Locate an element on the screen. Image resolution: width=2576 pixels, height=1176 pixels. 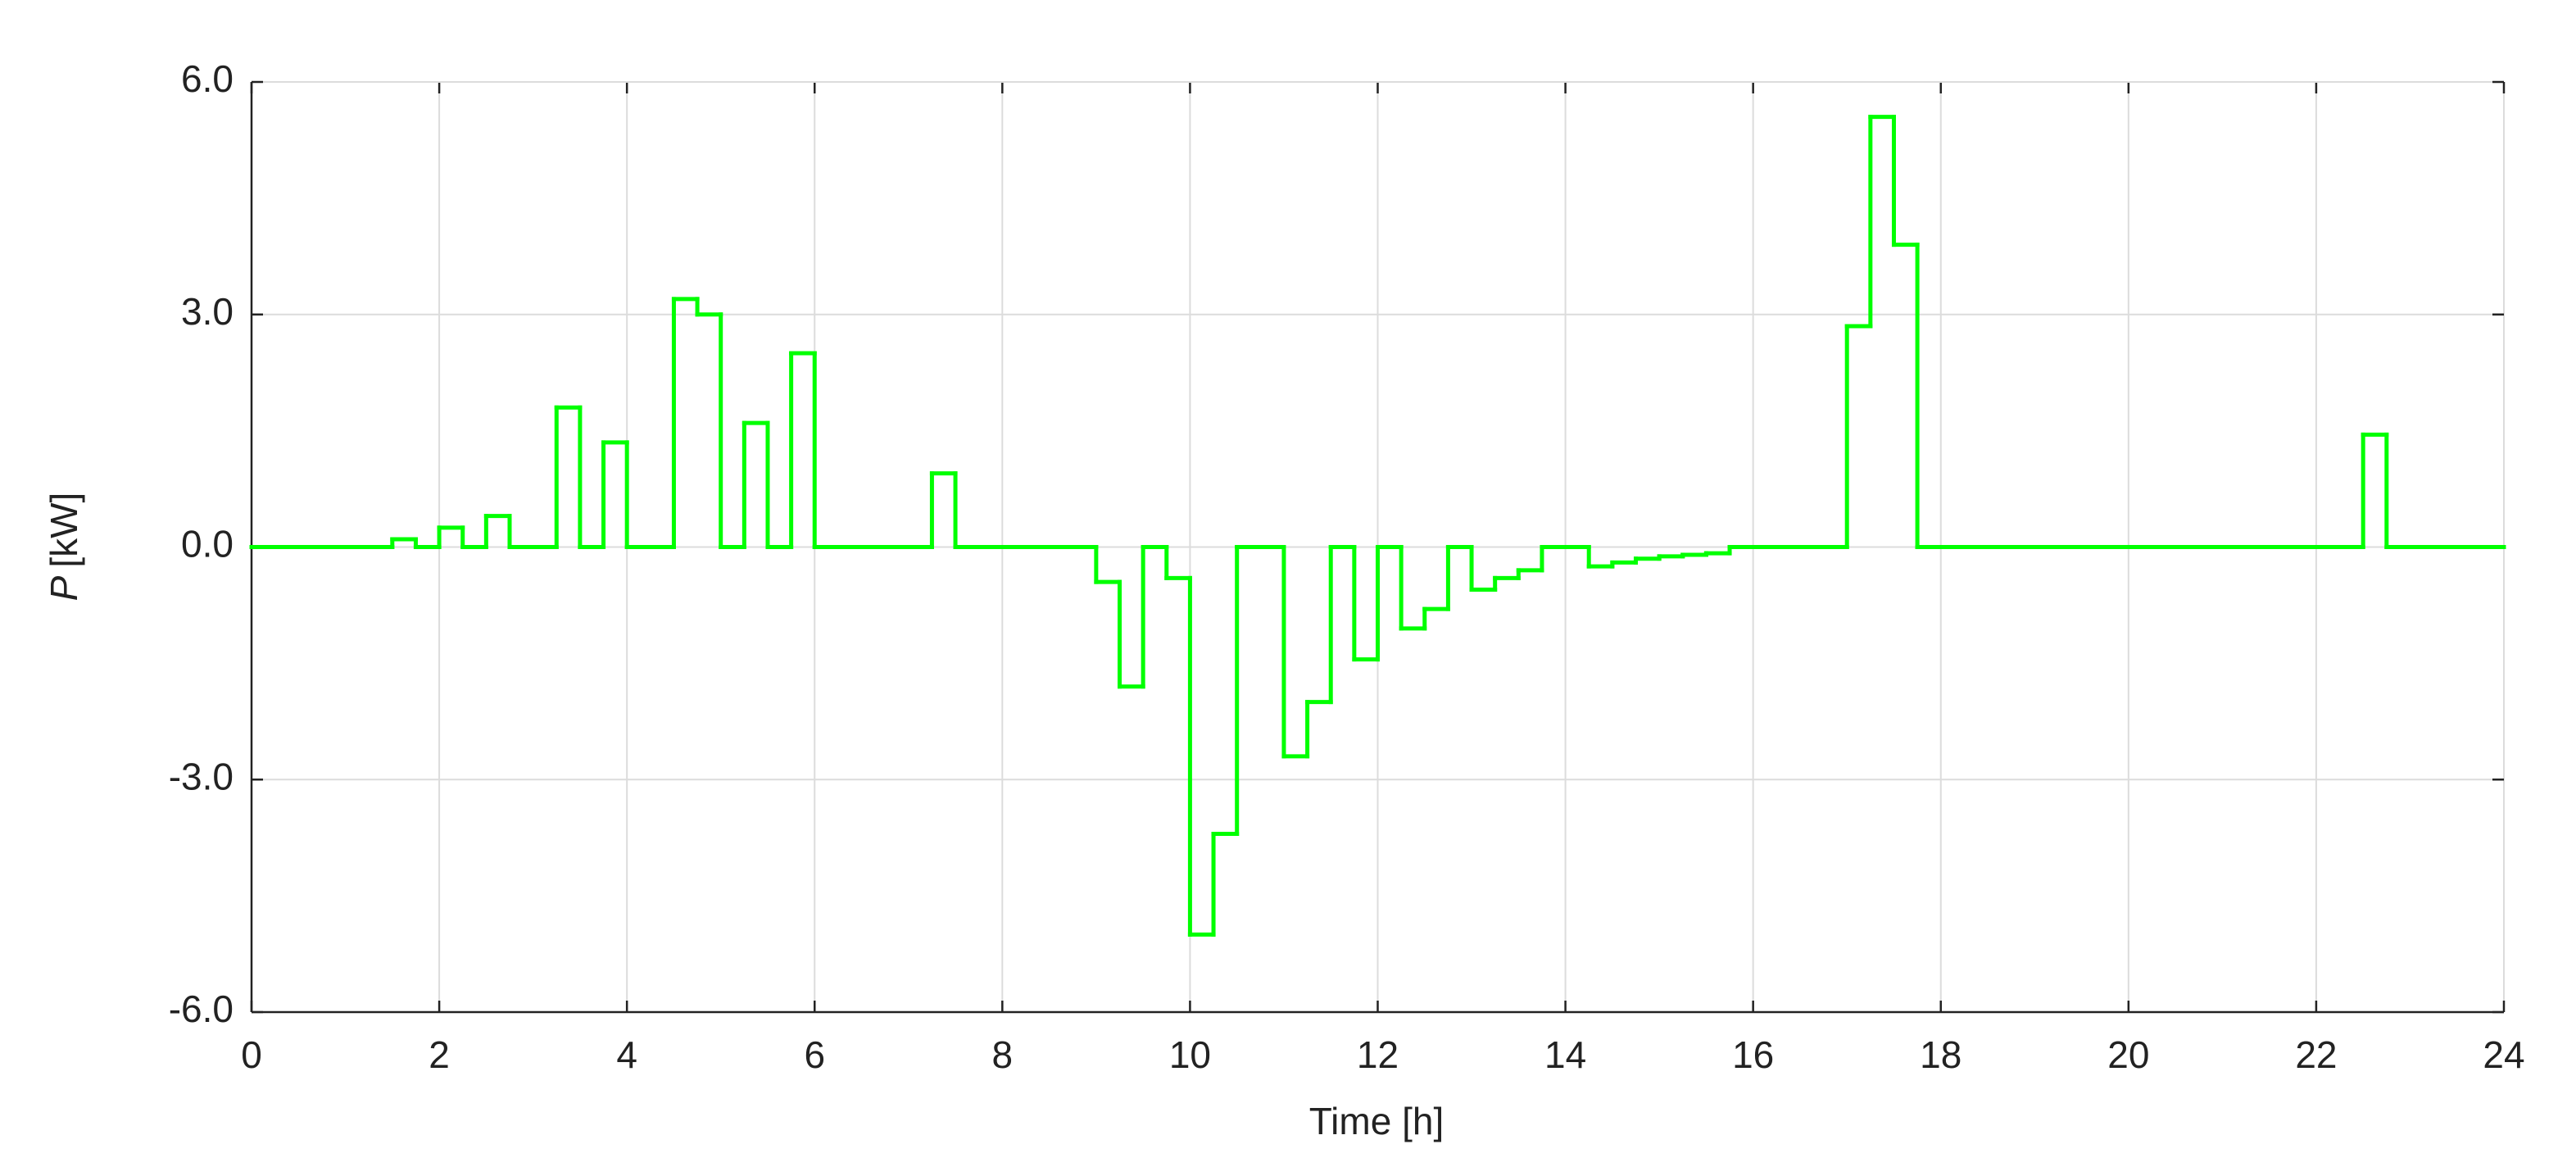
y-tick-label: -6.0 is located at coordinates (201, 1009).